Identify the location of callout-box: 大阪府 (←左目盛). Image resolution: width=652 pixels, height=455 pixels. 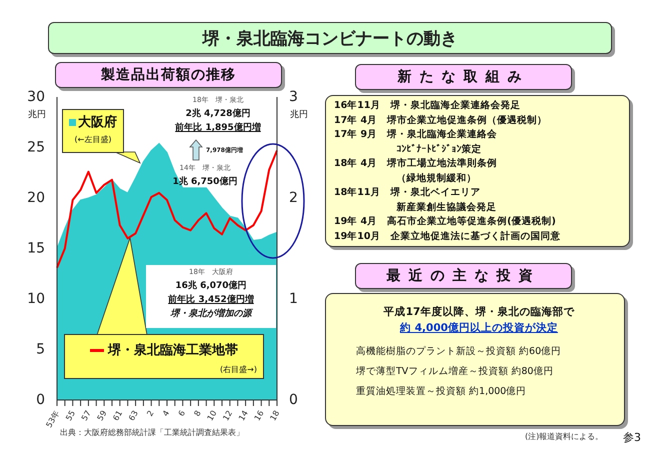
(93, 131).